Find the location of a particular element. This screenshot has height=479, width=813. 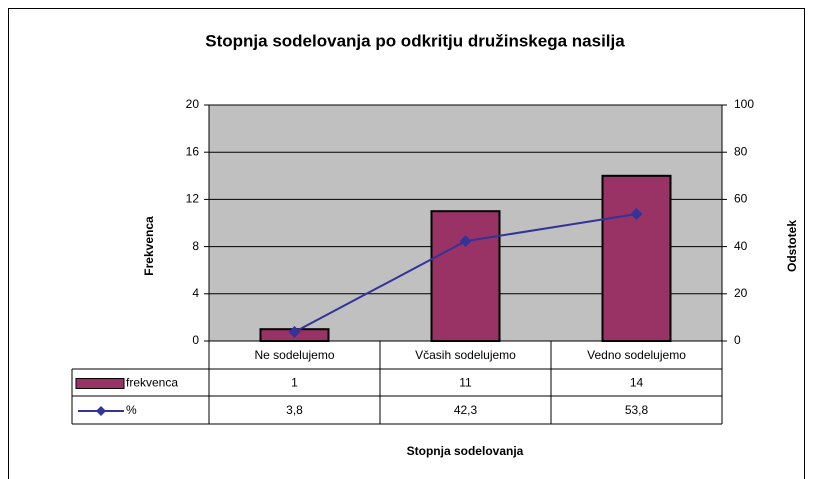

table-value: 3,8 is located at coordinates (294, 410).